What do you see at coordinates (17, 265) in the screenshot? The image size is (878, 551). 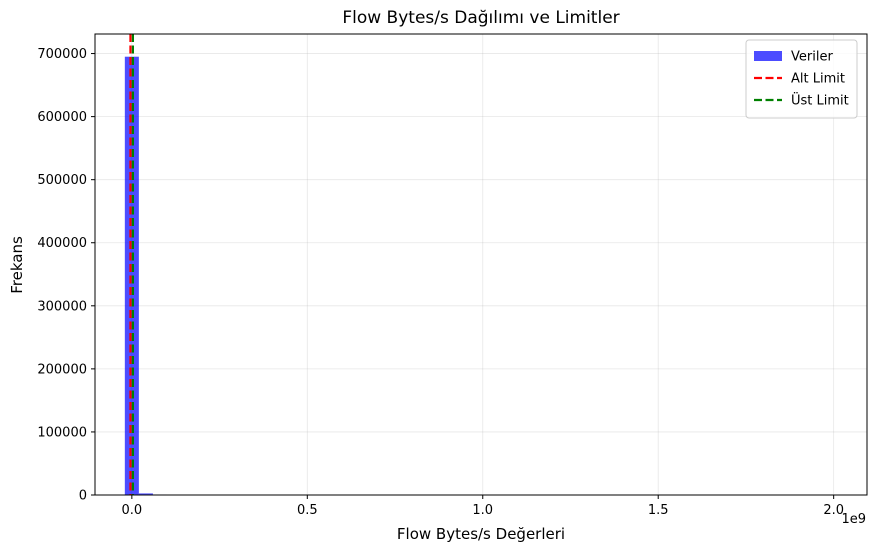 I see `y-axis-label: Frekans` at bounding box center [17, 265].